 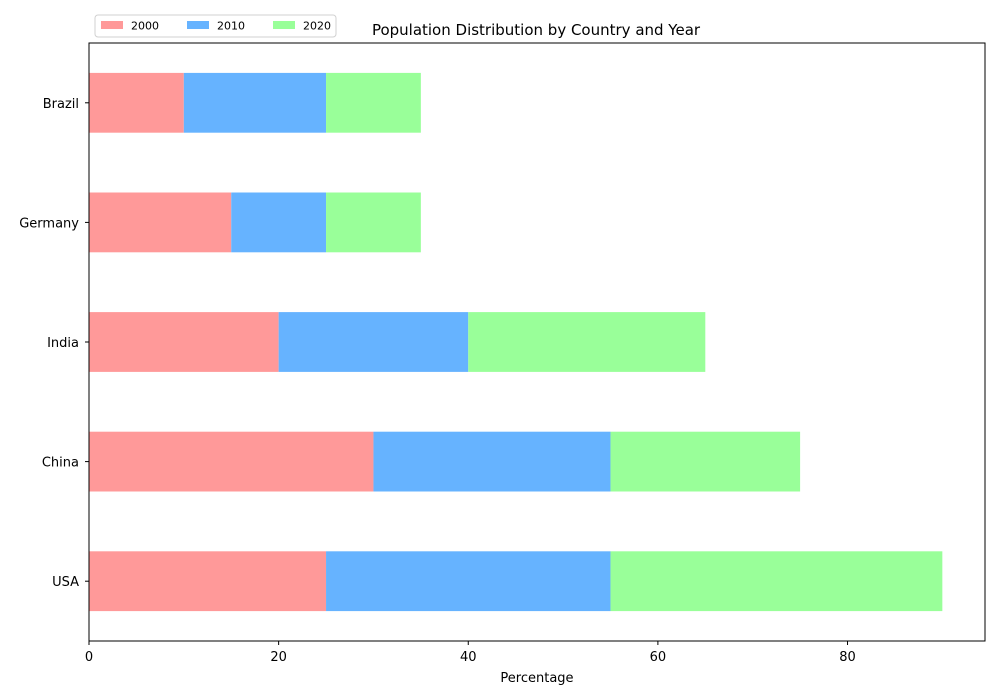 I want to click on y-tick-label-brazil: Brazil, so click(x=61, y=104).